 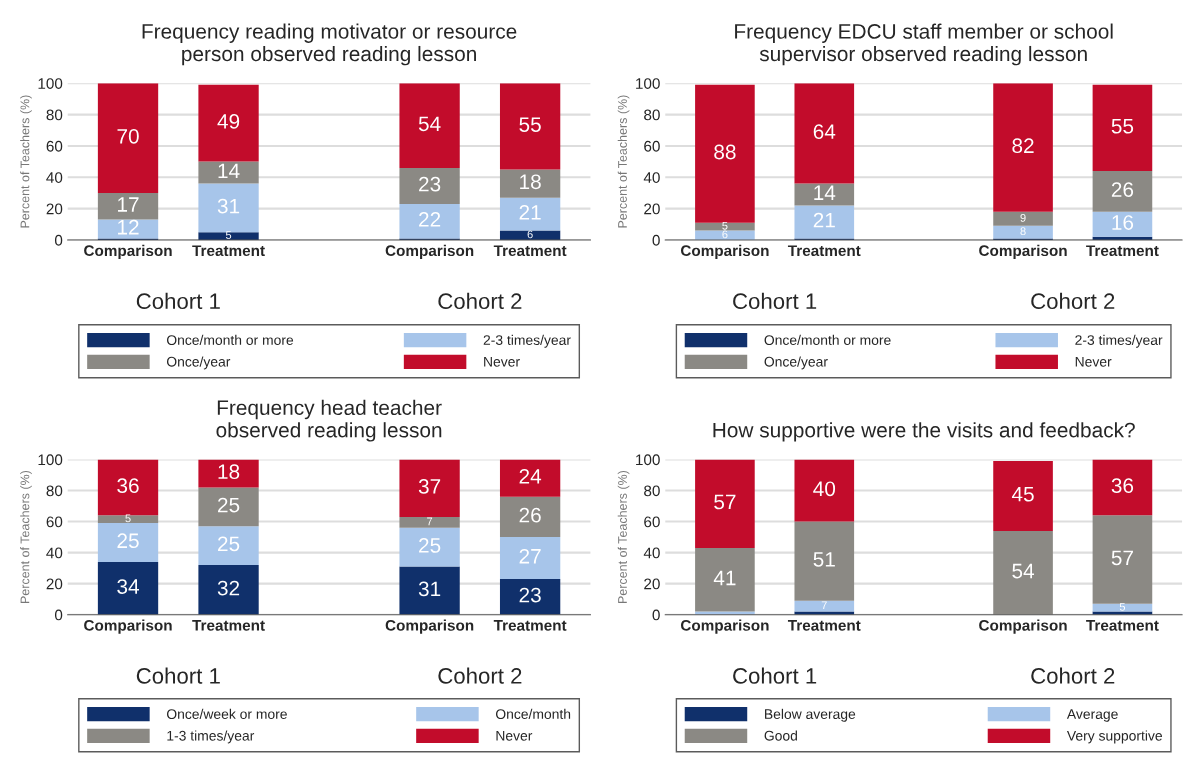 I want to click on data-label: 21, so click(x=824, y=220).